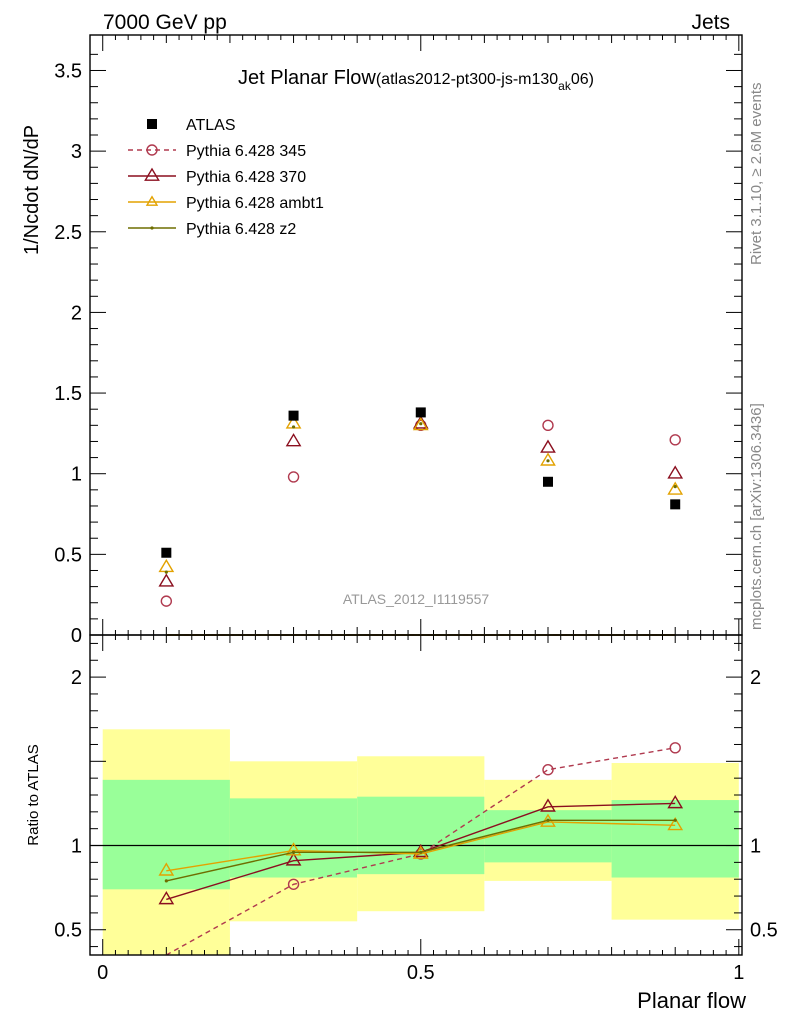  Describe the element at coordinates (68, 394) in the screenshot. I see `y-tick-label: 1.5` at that location.